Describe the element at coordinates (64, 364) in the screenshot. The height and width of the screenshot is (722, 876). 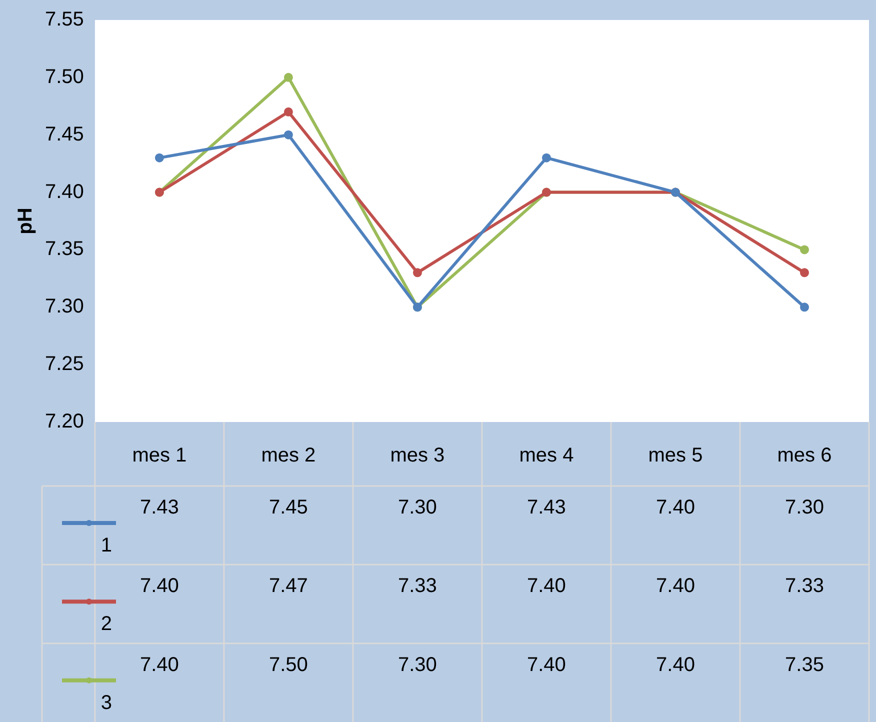
I see `y-tick-label: 7.25` at that location.